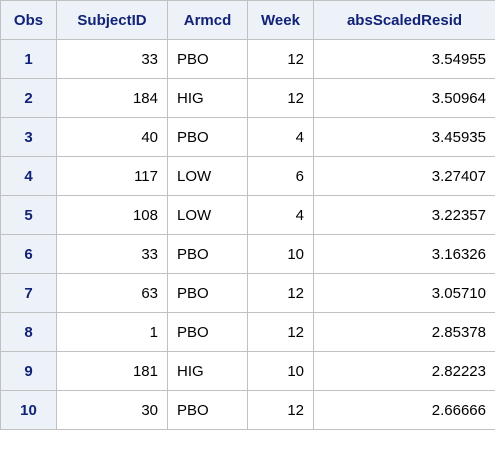 The image size is (495, 451). I want to click on table-row: 7 63 PBO 12 3.05710, so click(247, 293).